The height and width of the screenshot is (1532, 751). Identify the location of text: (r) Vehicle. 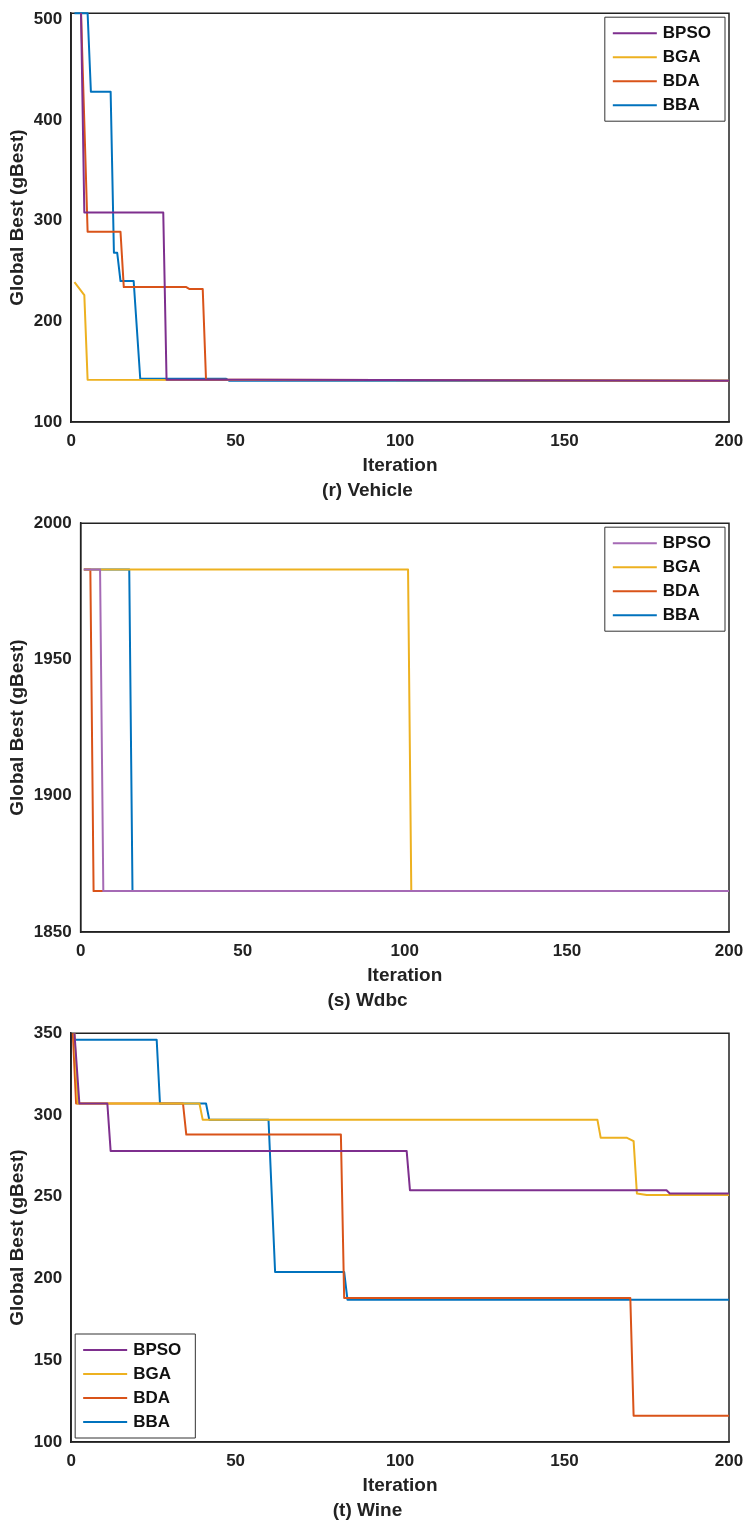
(367, 489).